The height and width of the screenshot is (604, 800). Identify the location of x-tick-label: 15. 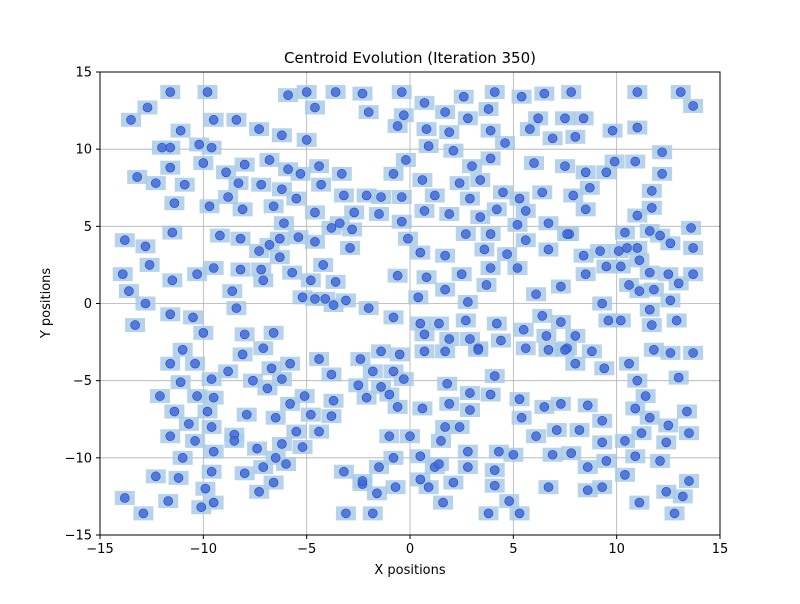
(720, 549).